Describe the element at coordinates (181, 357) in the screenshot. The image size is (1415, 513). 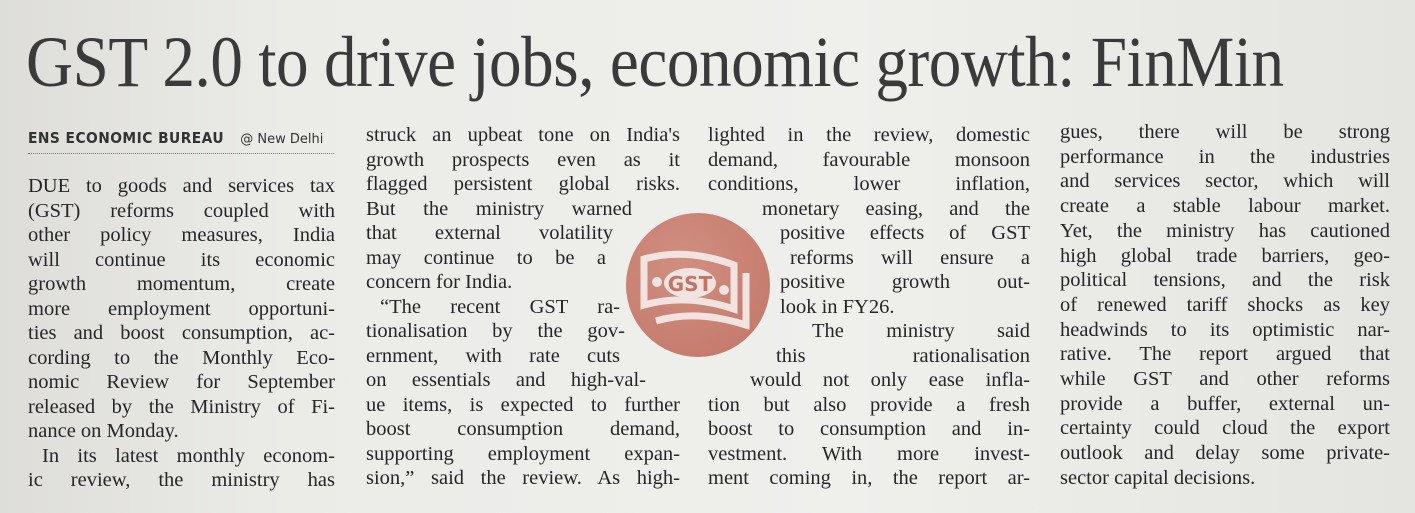
I see `article-line: cording to the Monthly Eco-` at that location.